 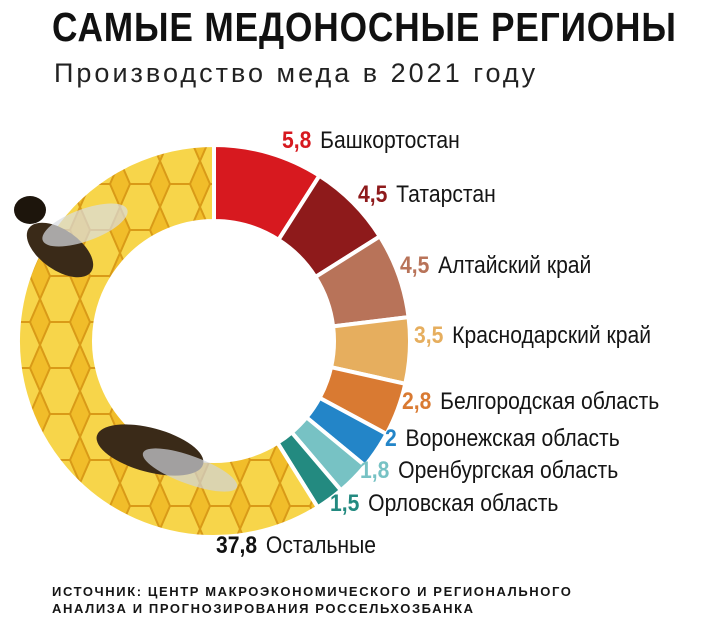 I want to click on slice-category: Оренбургская область, so click(x=508, y=470).